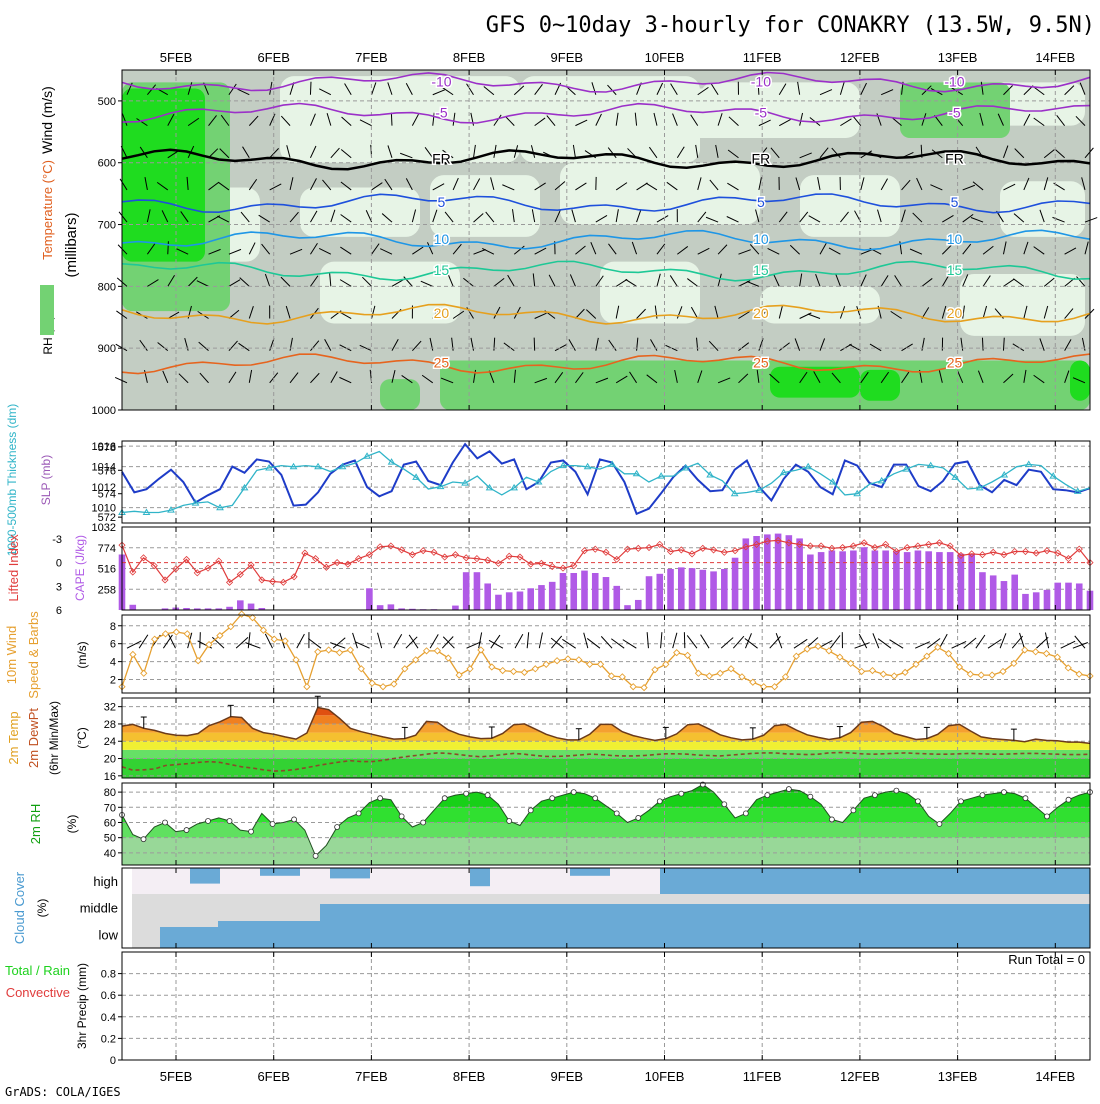 This screenshot has width=1100, height=1104. I want to click on temperature-axis-label: Temperature (°C), so click(47, 210).